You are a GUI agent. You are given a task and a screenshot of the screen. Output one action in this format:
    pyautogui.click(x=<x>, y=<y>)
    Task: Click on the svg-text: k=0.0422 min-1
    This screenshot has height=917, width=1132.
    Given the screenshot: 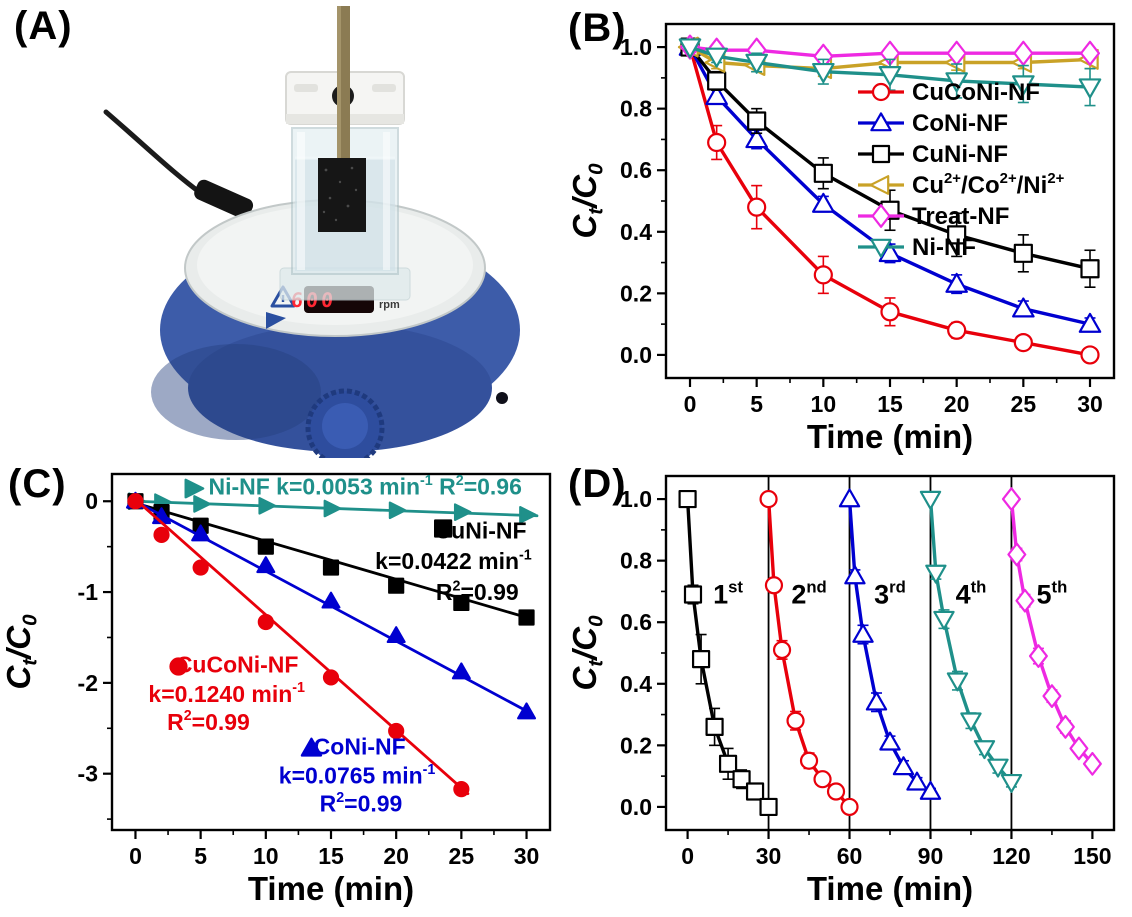 What is the action you would take?
    pyautogui.click(x=453, y=560)
    